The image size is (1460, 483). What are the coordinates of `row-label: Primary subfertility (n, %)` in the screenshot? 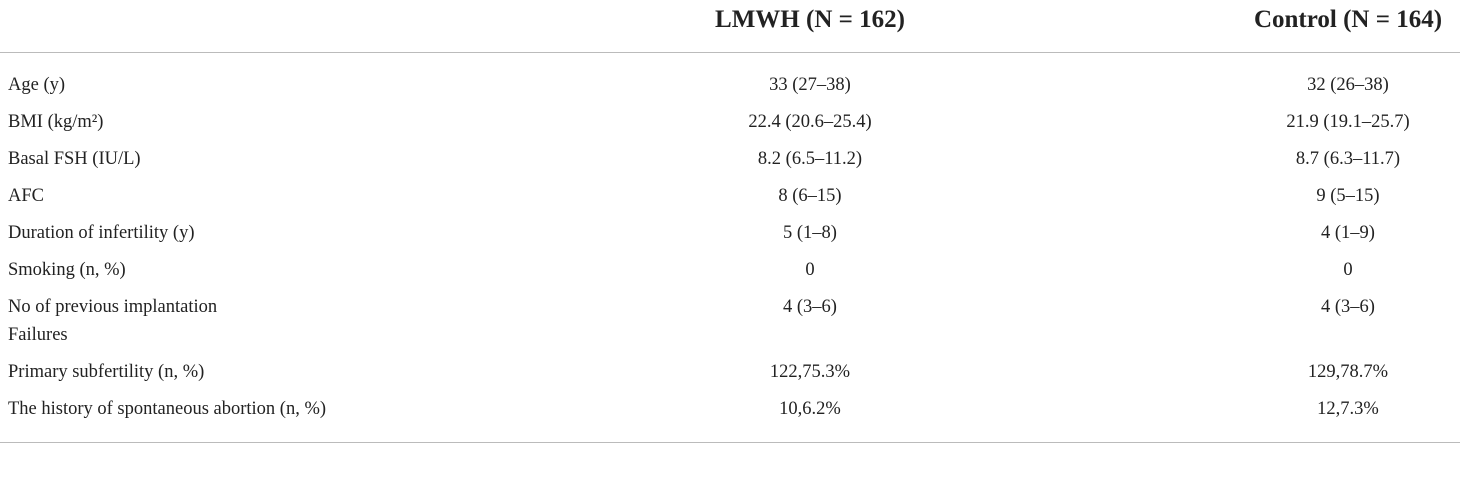 It's located at (106, 371).